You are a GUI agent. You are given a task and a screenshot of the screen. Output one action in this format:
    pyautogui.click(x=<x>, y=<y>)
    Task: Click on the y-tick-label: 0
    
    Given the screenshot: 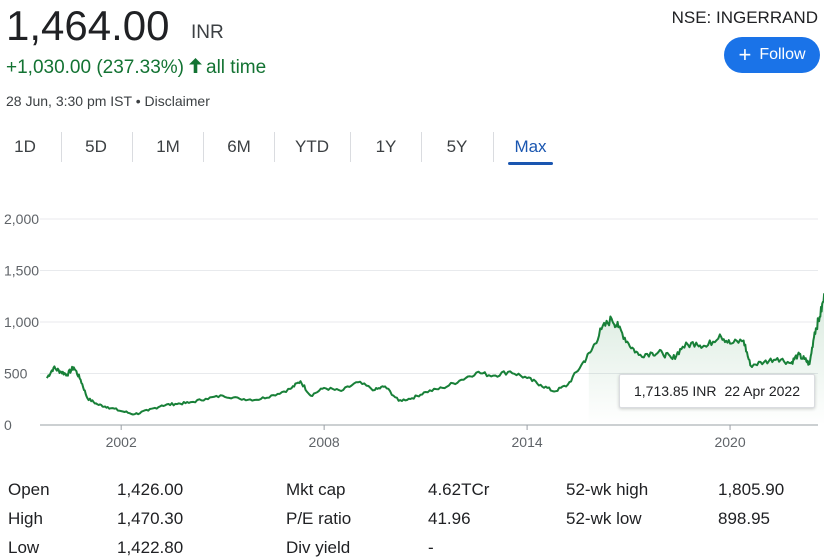 What is the action you would take?
    pyautogui.click(x=8, y=425)
    